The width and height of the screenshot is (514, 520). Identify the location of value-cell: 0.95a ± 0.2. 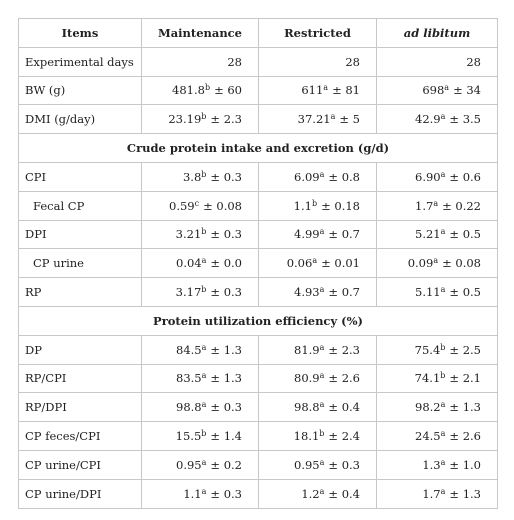
(200, 464).